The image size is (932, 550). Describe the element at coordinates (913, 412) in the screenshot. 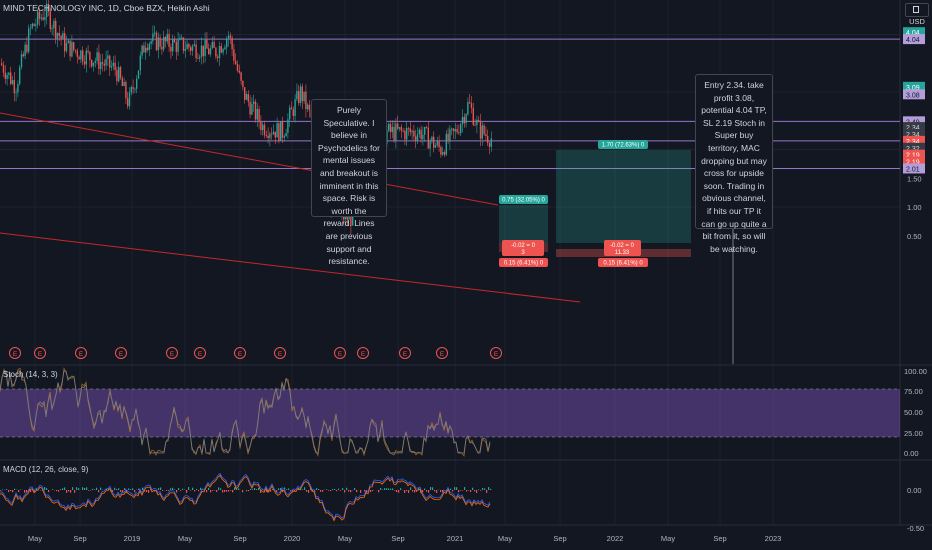

I see `stoch-tick: 50.00` at that location.